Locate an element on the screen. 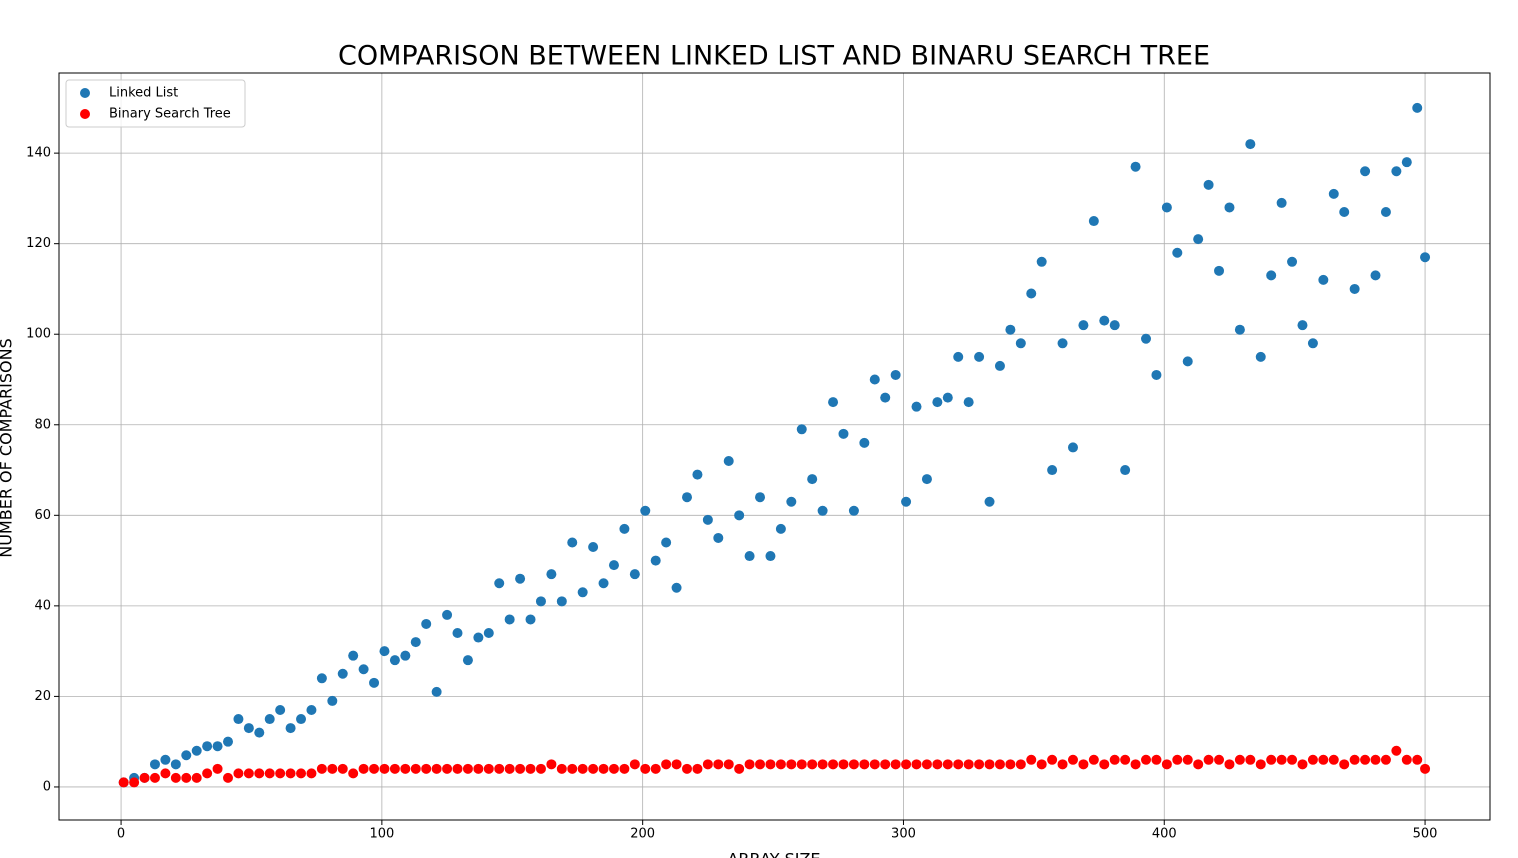  y-tick-label: 100 is located at coordinates (38, 334).